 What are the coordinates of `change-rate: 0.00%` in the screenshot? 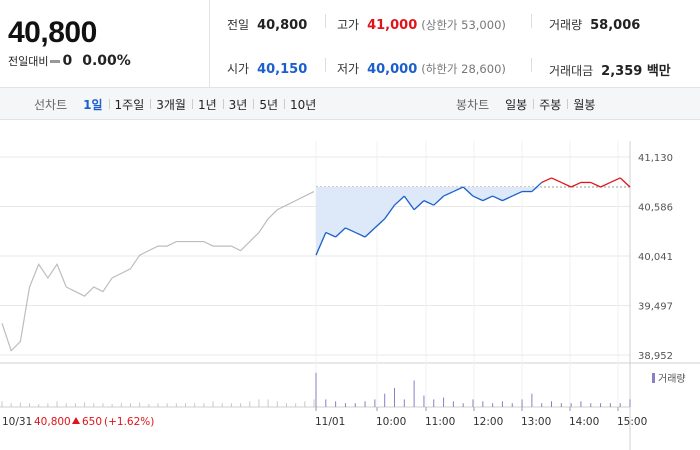 It's located at (106, 61).